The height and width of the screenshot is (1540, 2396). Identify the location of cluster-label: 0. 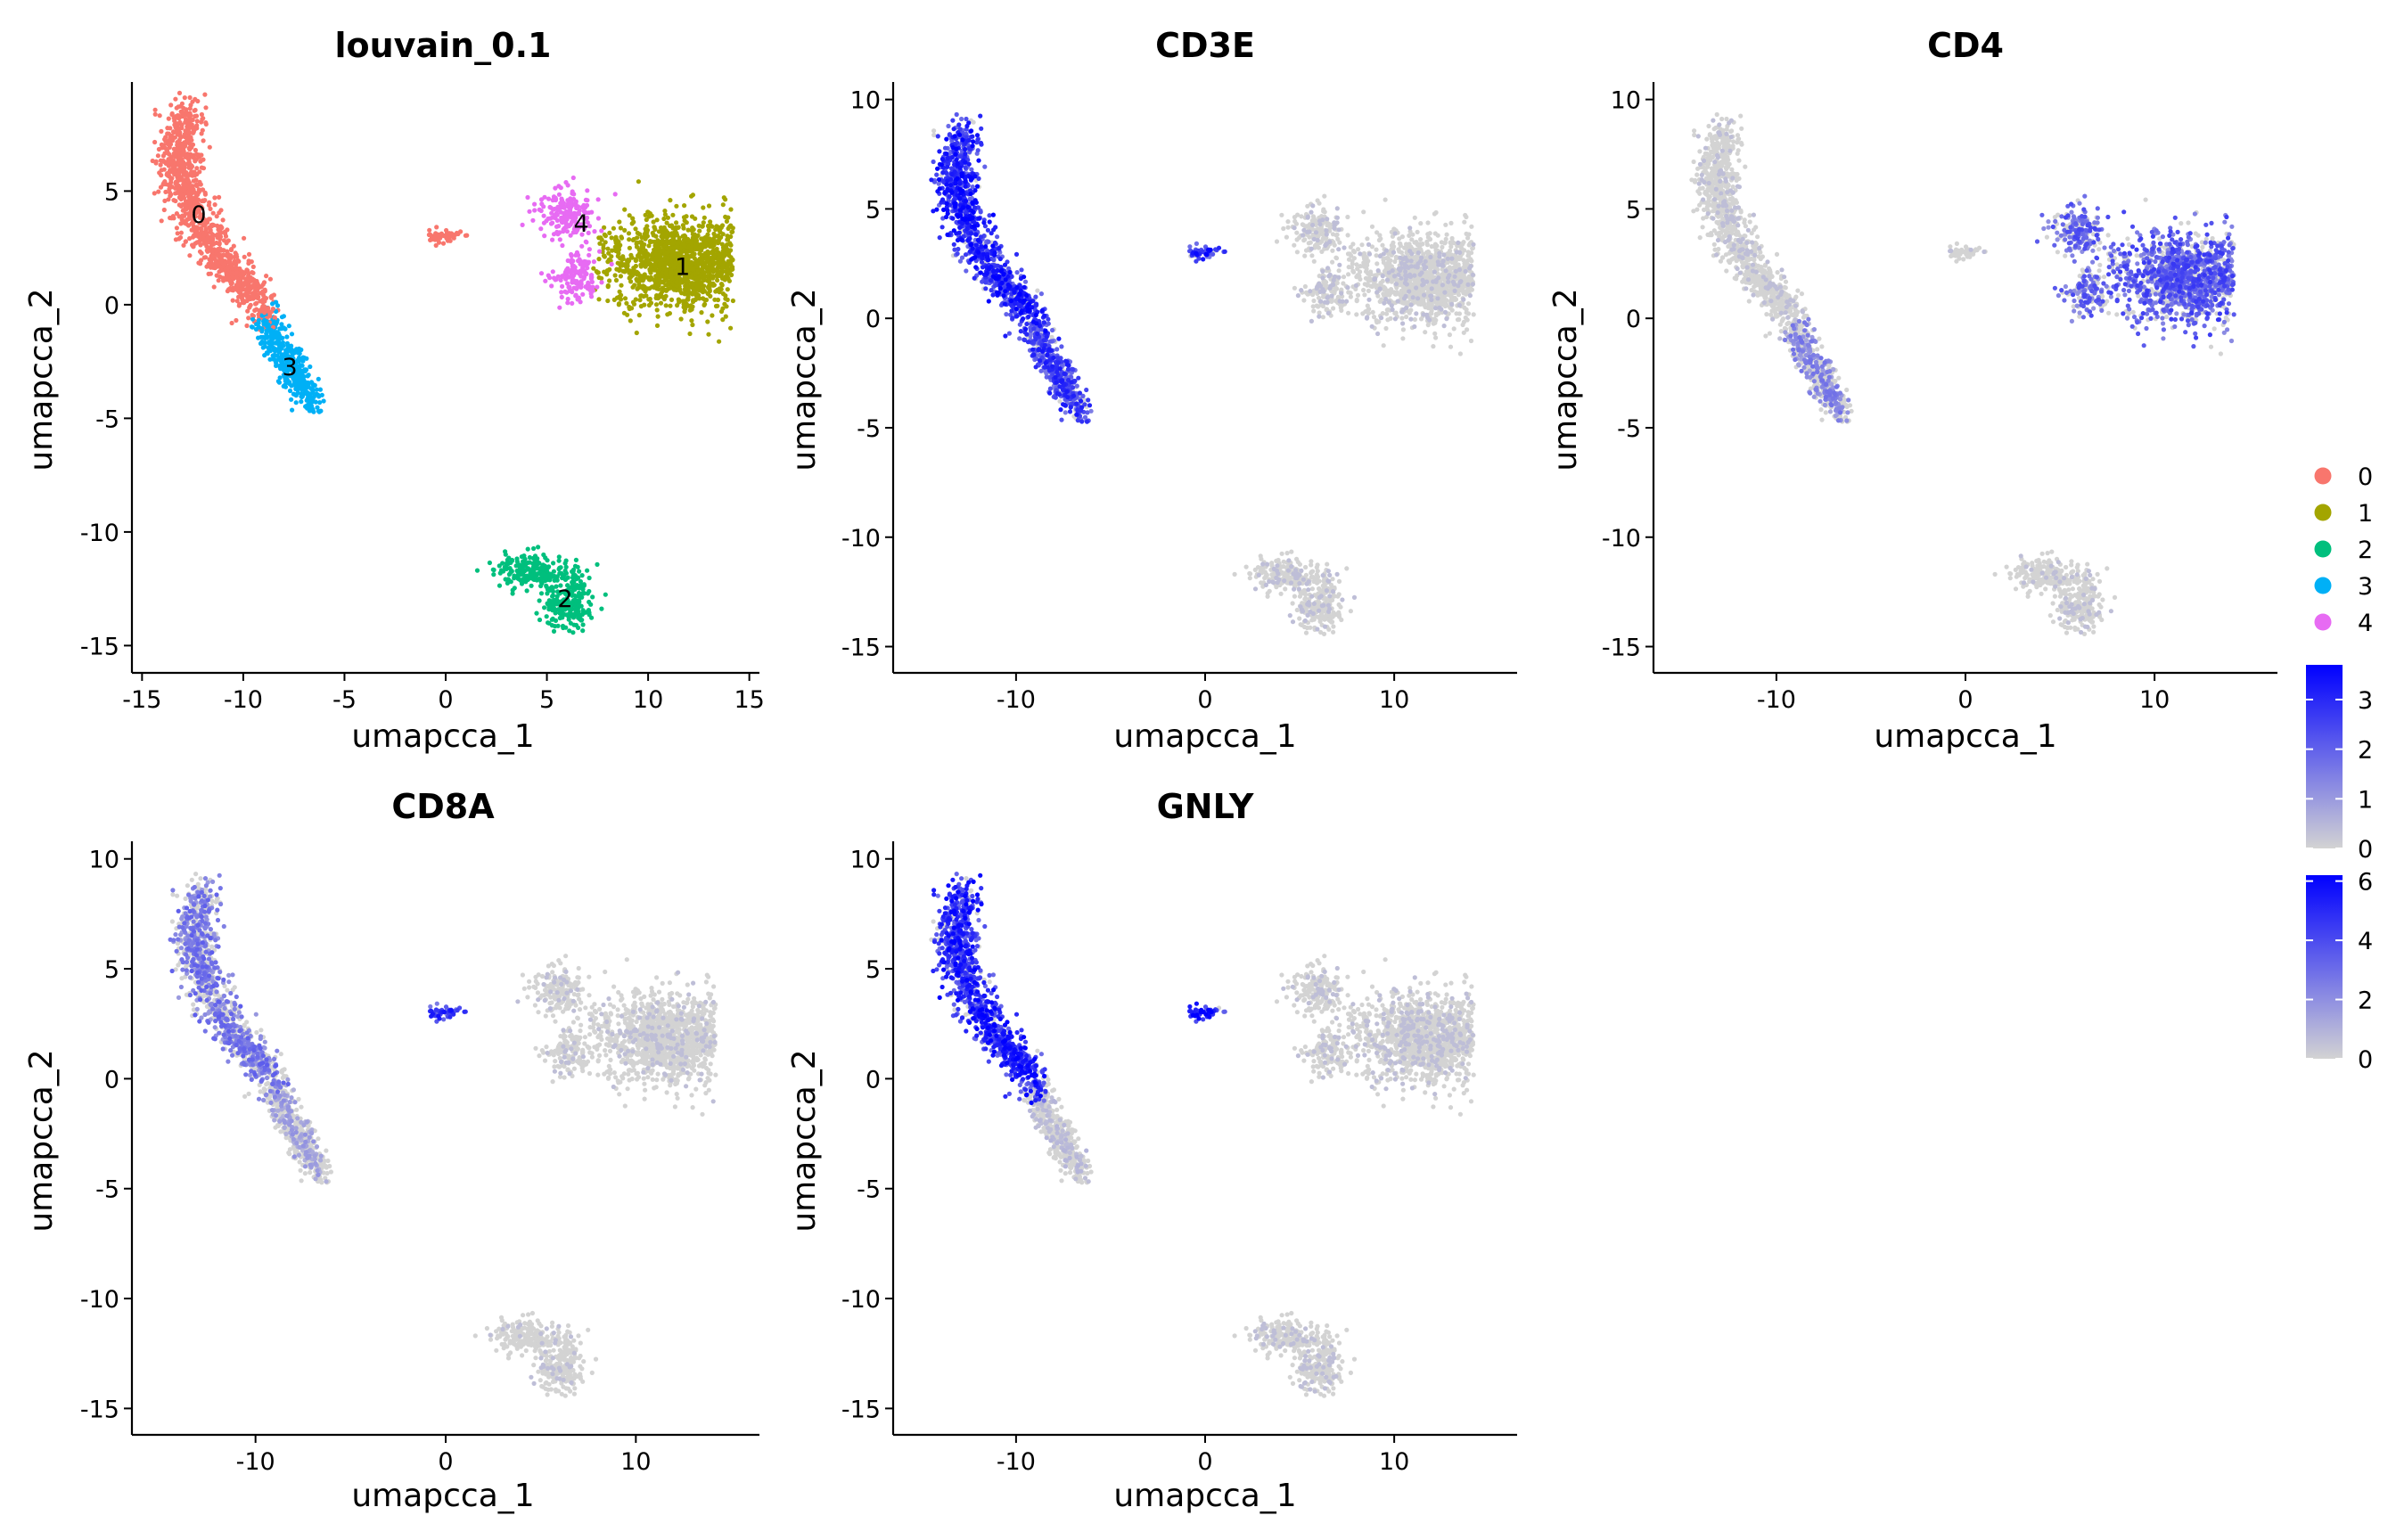
(198, 215).